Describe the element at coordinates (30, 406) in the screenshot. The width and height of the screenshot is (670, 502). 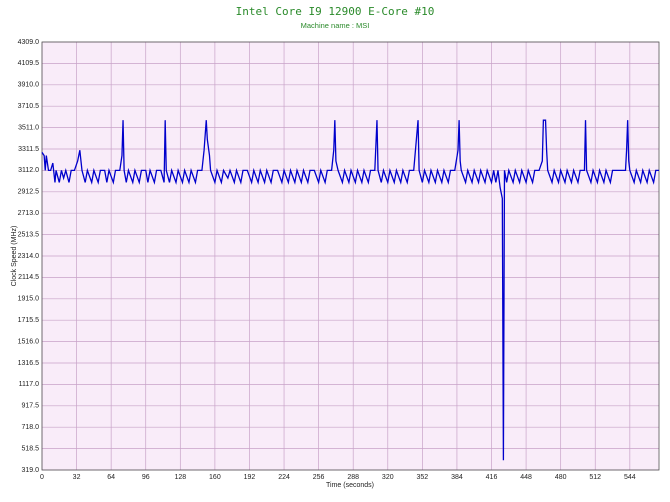
I see `y-tick-label: 917.5` at that location.